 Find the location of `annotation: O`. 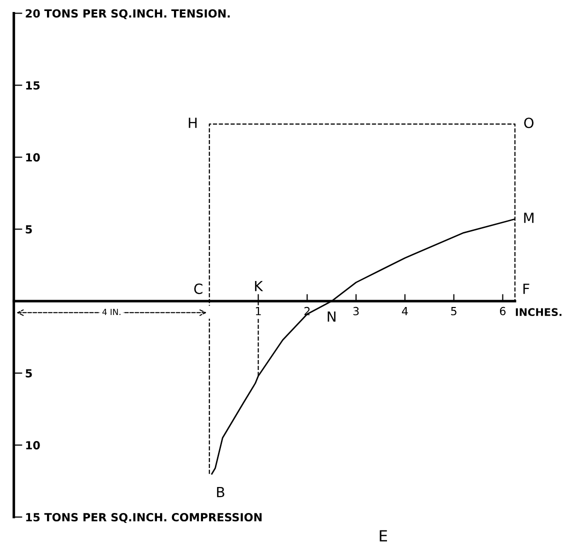

annotation: O is located at coordinates (529, 123).